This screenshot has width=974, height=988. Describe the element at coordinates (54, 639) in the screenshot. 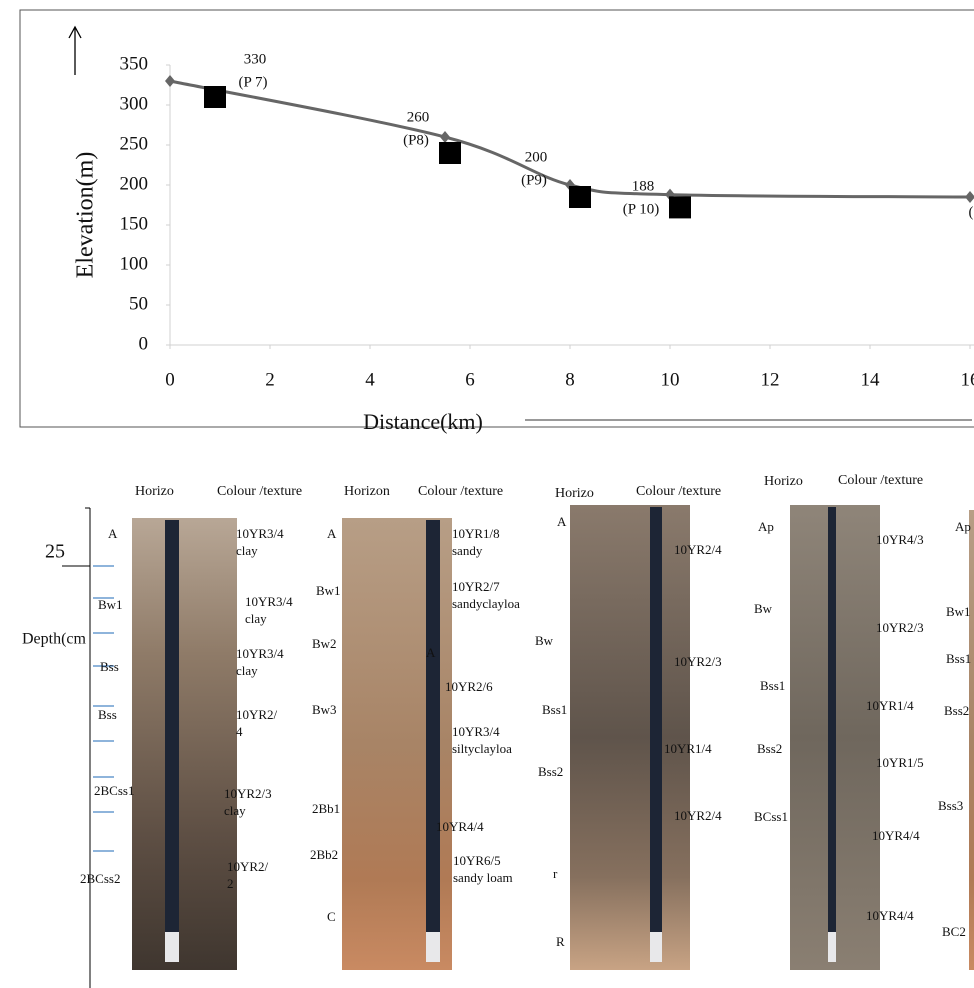

I see `depth-label: Depth(cm` at that location.